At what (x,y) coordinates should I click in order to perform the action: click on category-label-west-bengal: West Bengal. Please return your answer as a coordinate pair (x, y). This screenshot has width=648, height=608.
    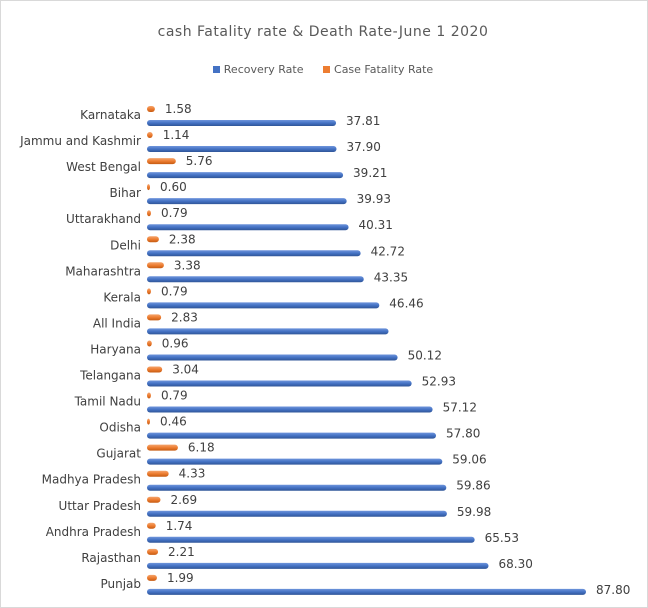
    Looking at the image, I should click on (103, 167).